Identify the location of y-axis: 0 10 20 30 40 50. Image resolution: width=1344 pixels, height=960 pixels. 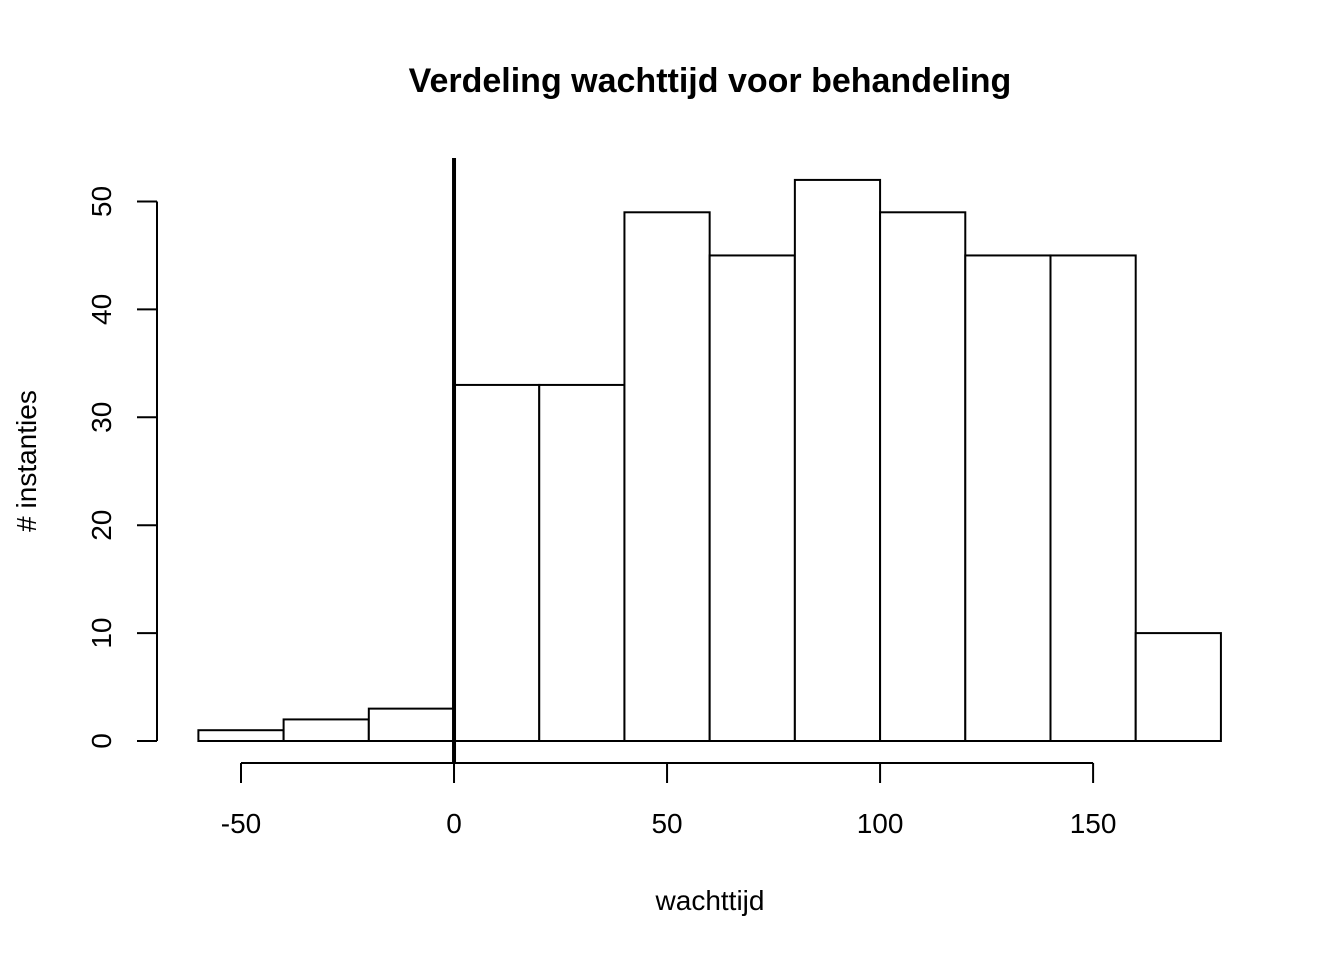
(122, 467).